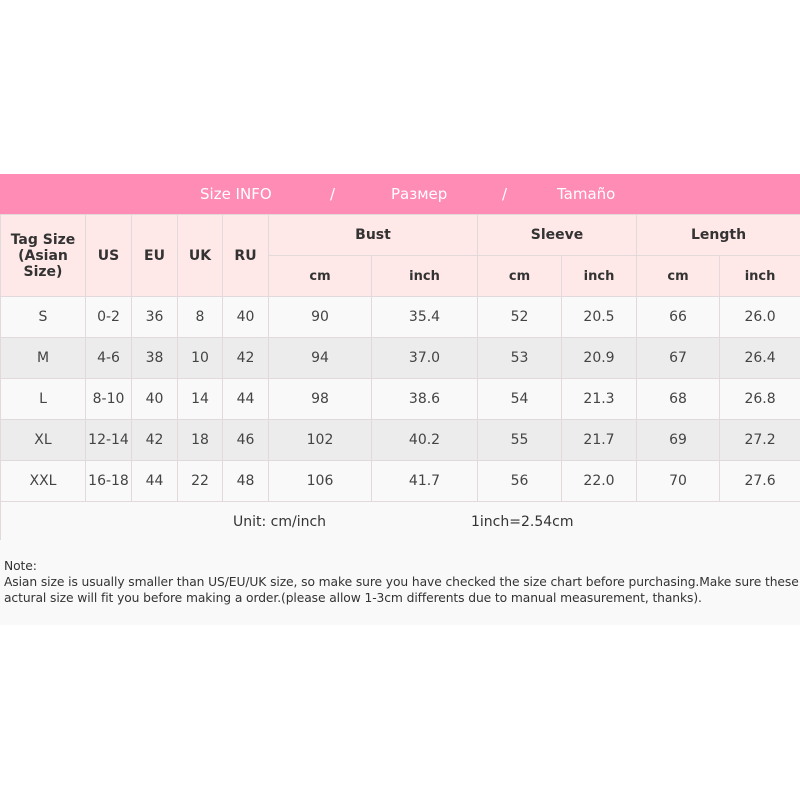  Describe the element at coordinates (43, 358) in the screenshot. I see `table-cell: M` at that location.